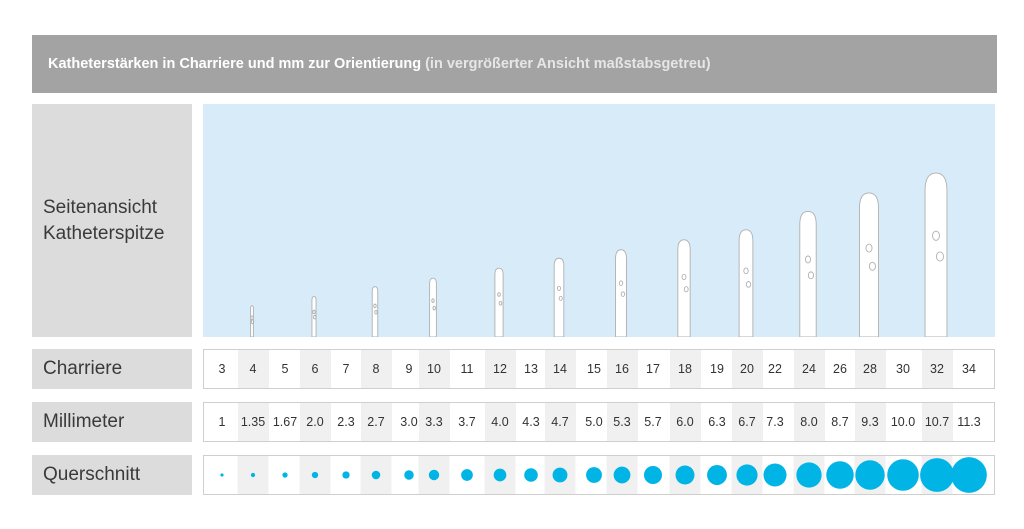 This screenshot has width=1024, height=529. What do you see at coordinates (222, 422) in the screenshot?
I see `millimeter-cell: 1` at bounding box center [222, 422].